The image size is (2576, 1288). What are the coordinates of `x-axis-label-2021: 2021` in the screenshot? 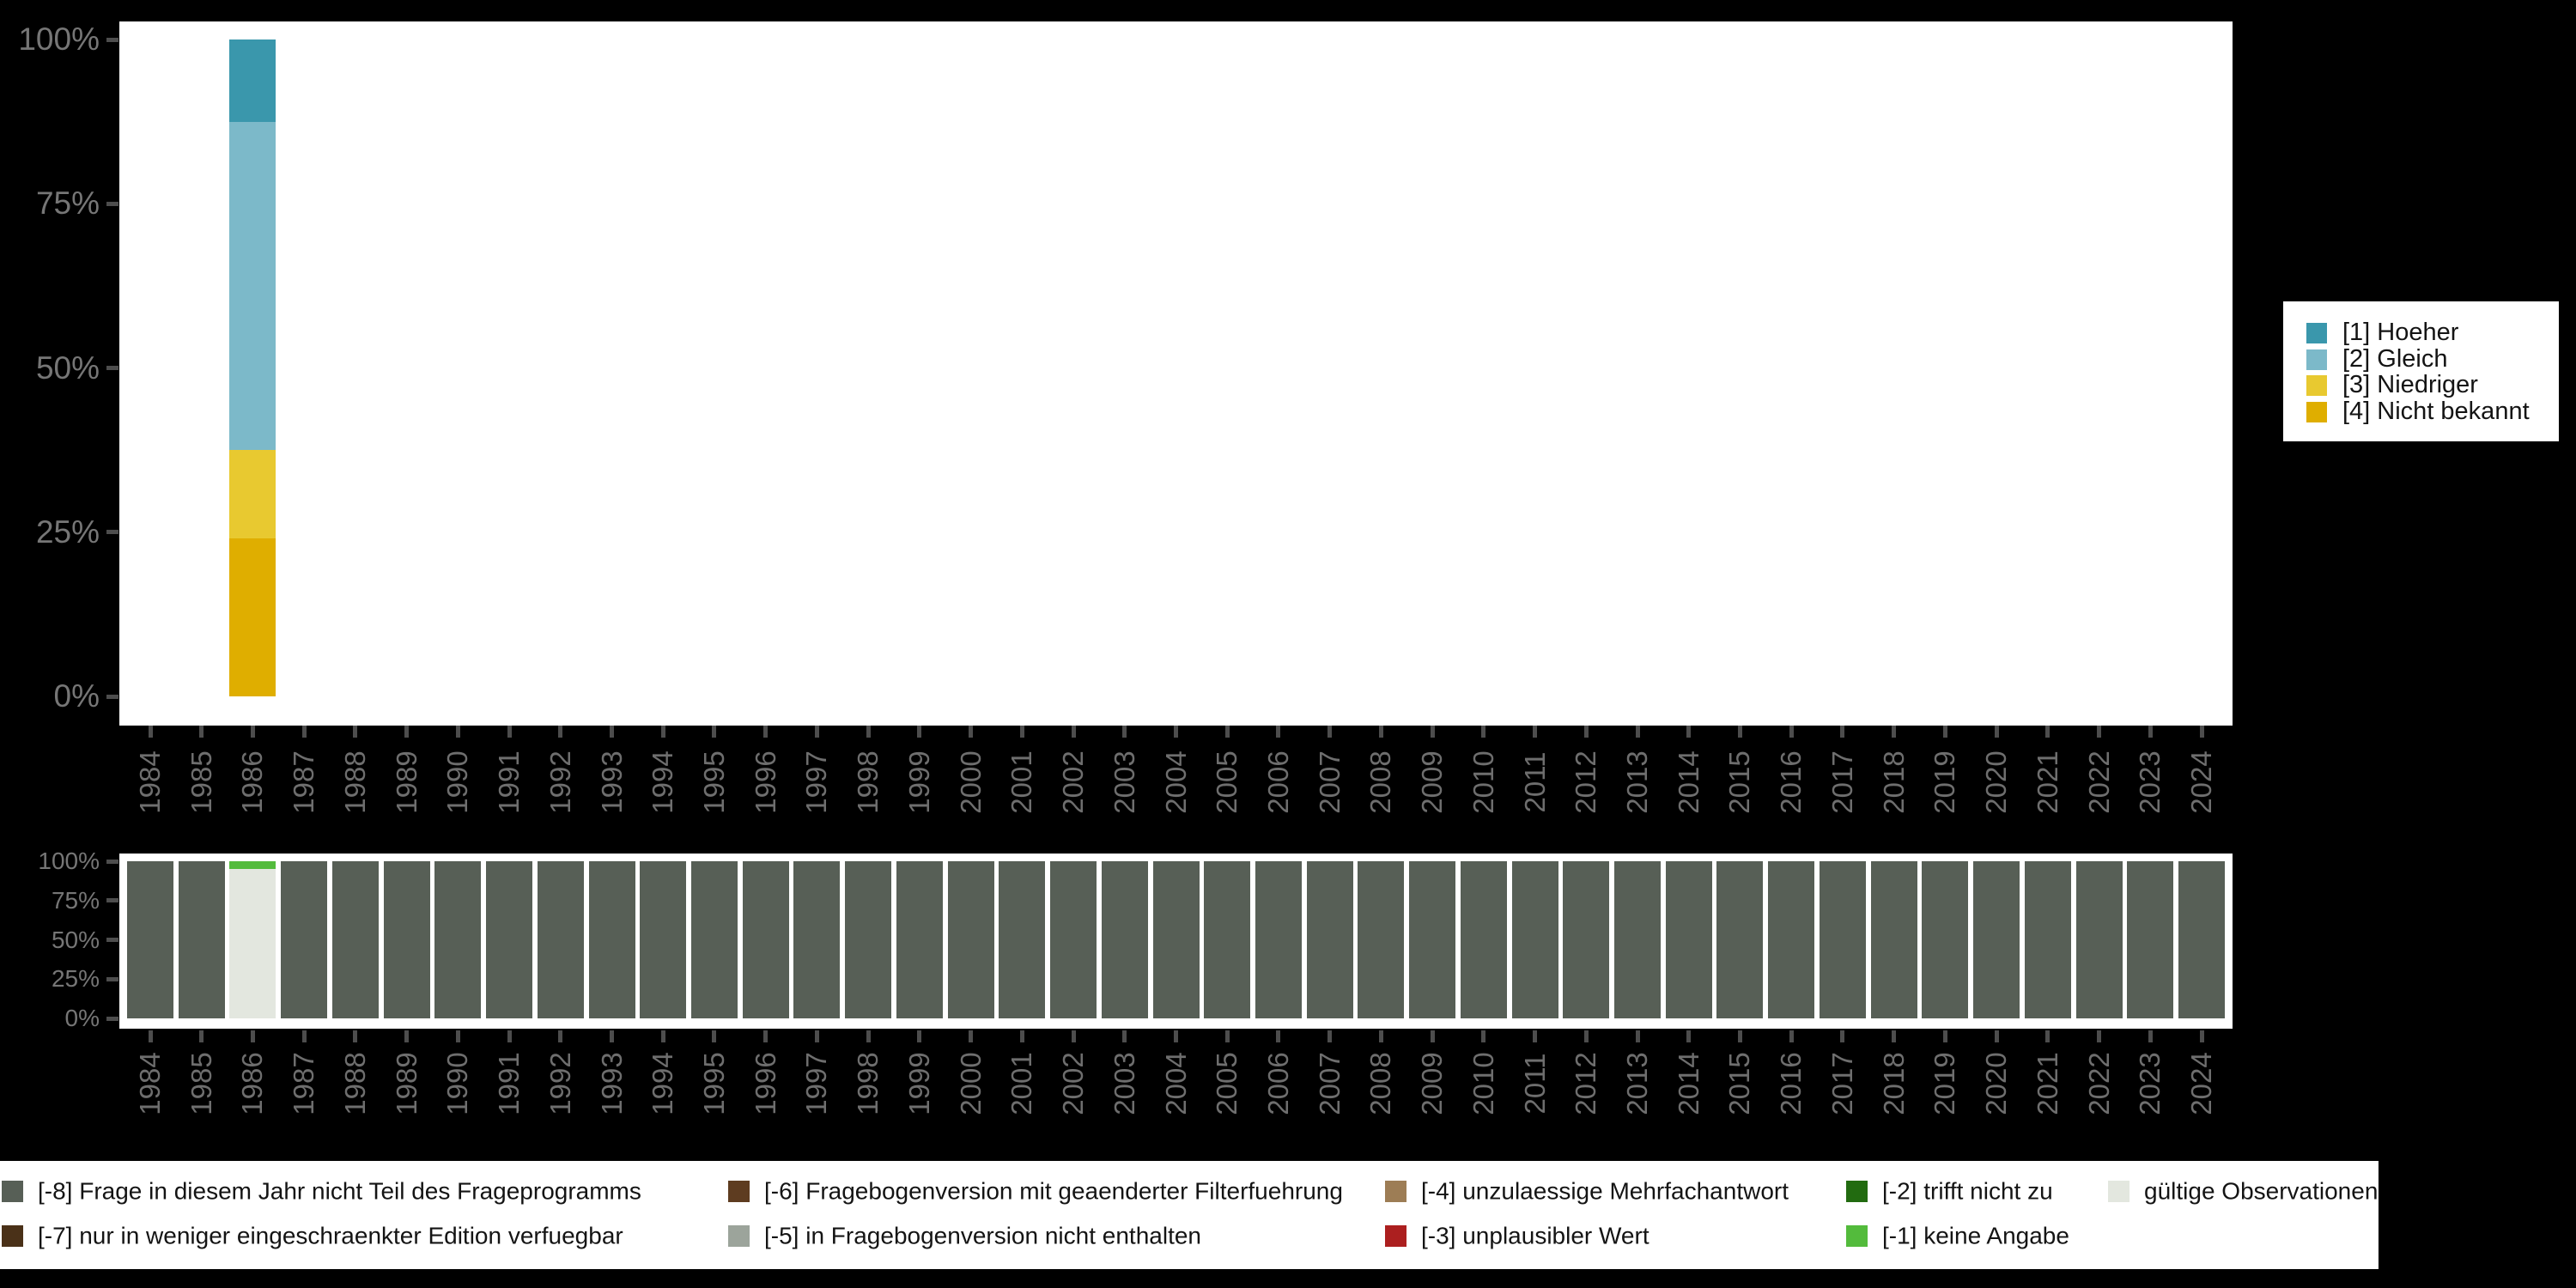 It's located at (2047, 1083).